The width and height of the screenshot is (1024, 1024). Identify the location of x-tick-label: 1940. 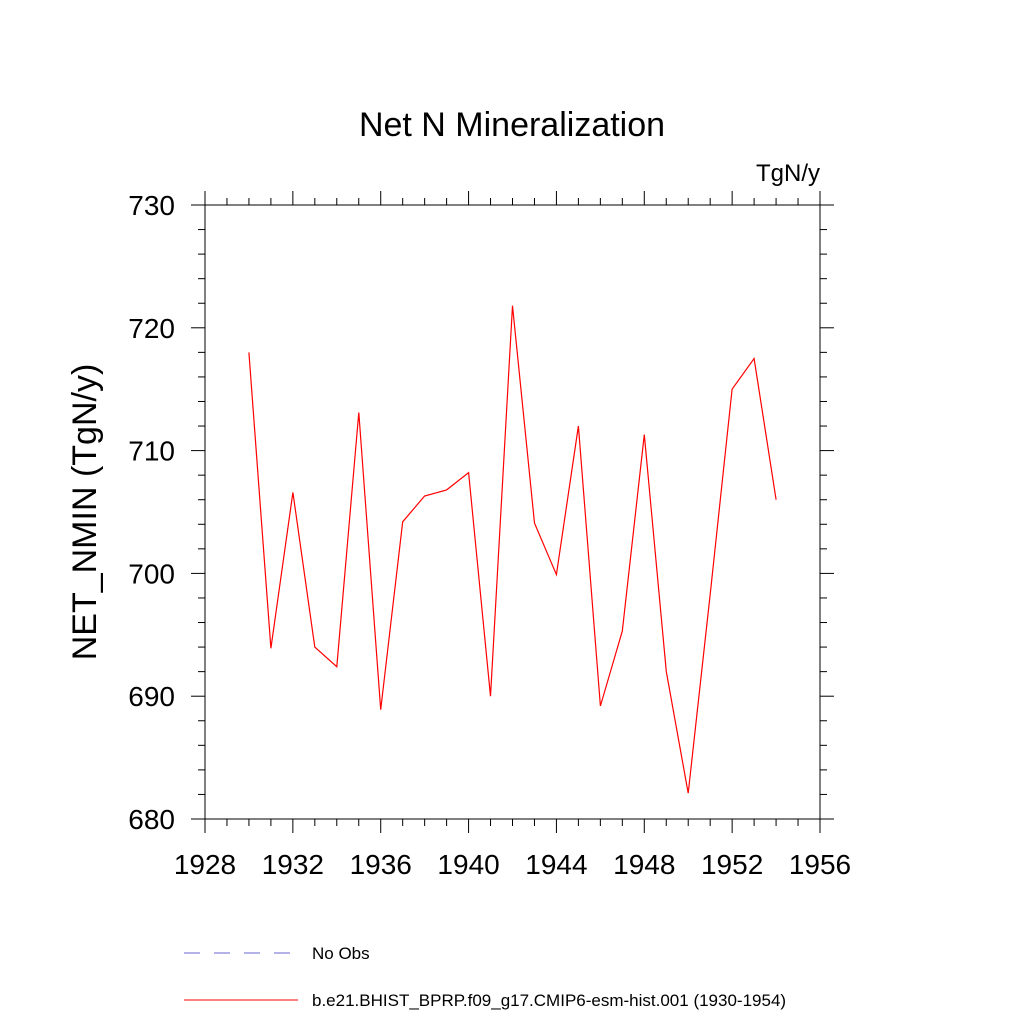
(468, 864).